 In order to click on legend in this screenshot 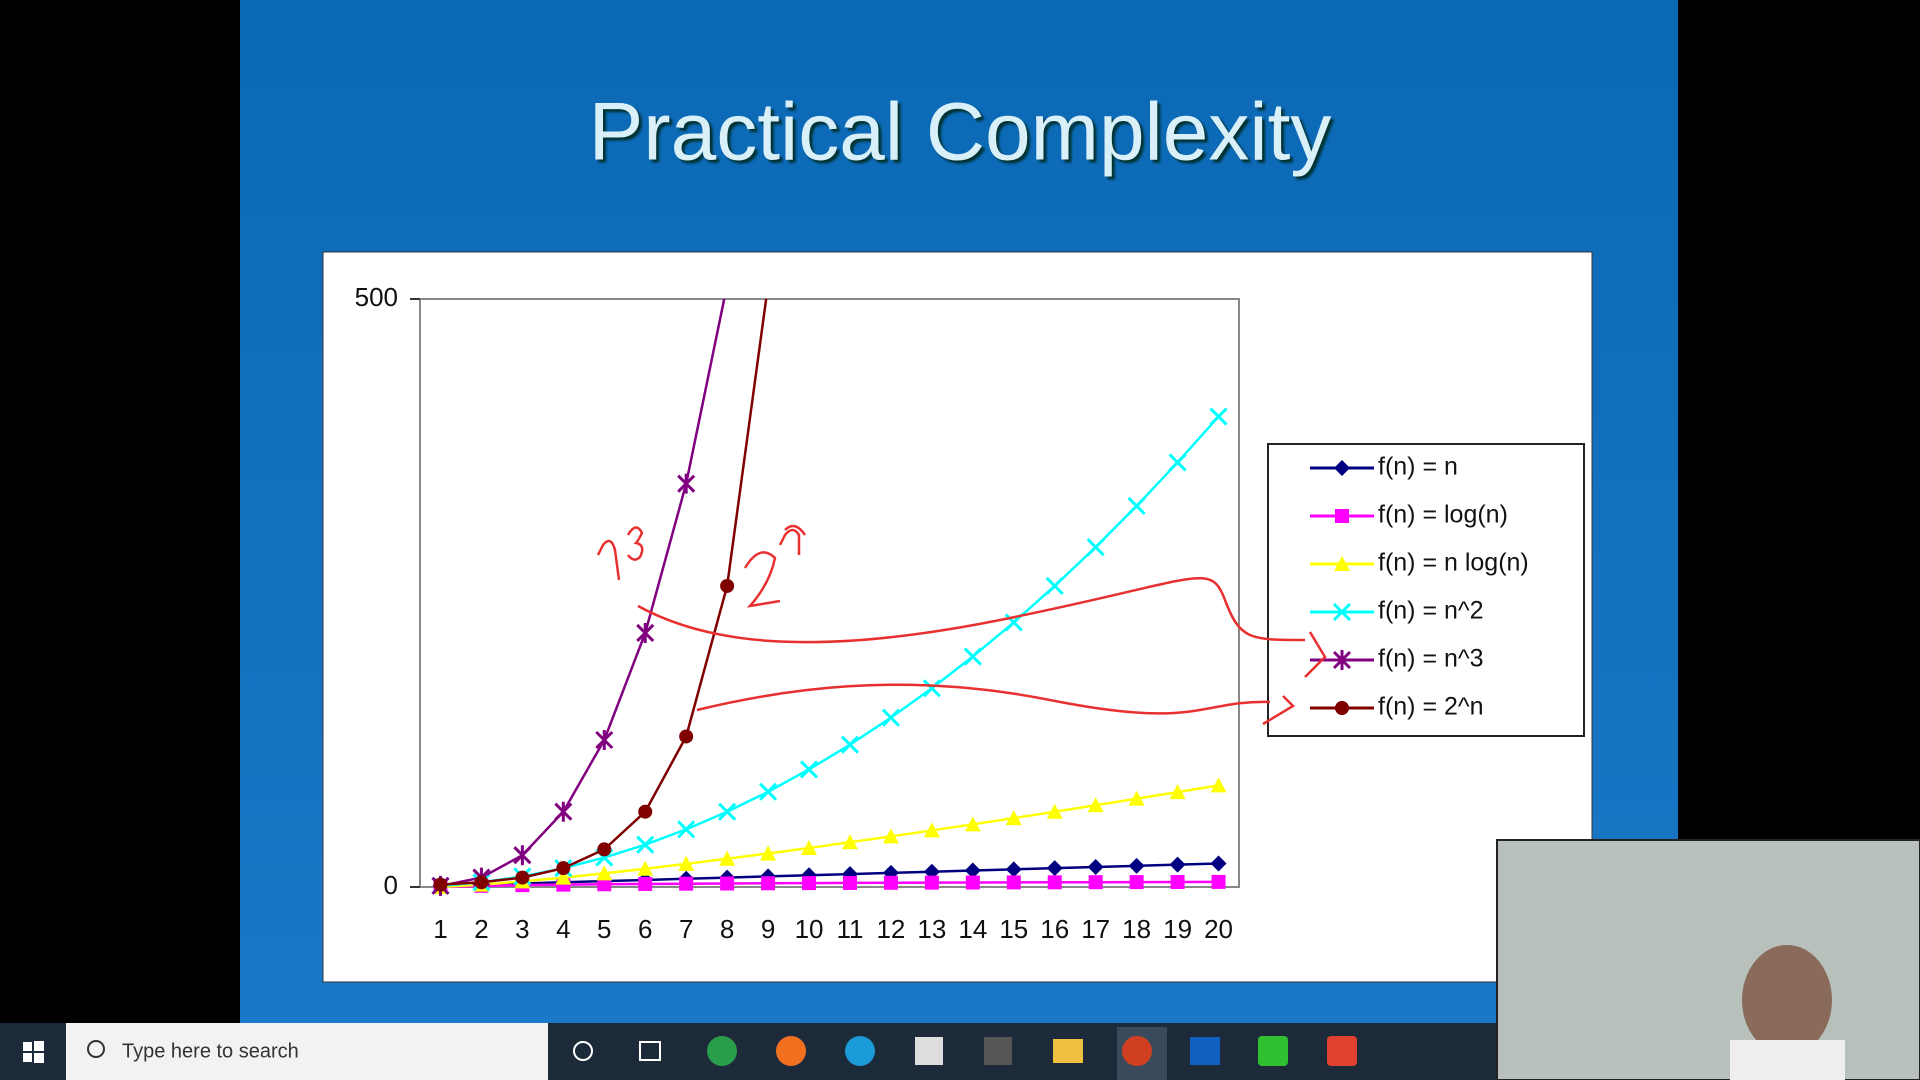, I will do `click(1426, 590)`.